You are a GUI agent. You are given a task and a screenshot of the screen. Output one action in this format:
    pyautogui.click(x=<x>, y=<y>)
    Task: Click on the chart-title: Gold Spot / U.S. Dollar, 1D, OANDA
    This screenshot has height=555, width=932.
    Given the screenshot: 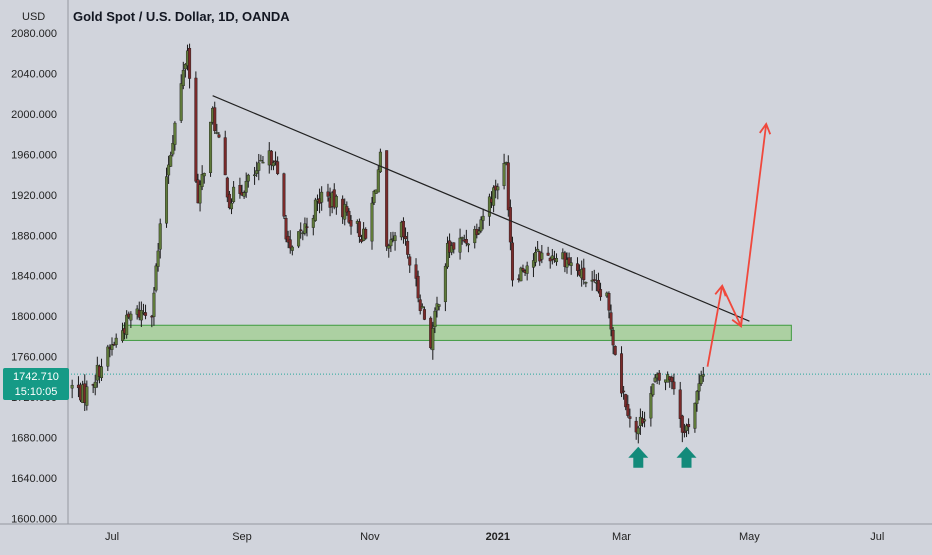 What is the action you would take?
    pyautogui.click(x=181, y=16)
    